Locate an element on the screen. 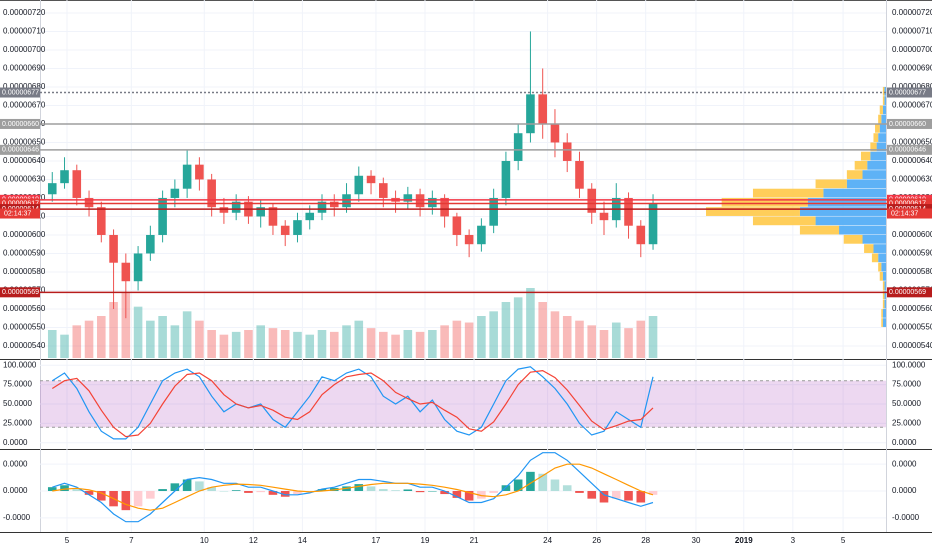 This screenshot has width=932, height=550. left-tick-label: 0.00000630 is located at coordinates (24, 179).